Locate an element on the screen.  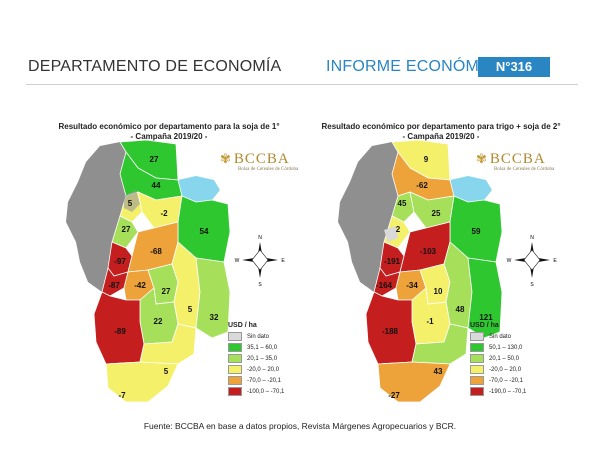
legend-label: 35,1 – 60,0 is located at coordinates (262, 347).